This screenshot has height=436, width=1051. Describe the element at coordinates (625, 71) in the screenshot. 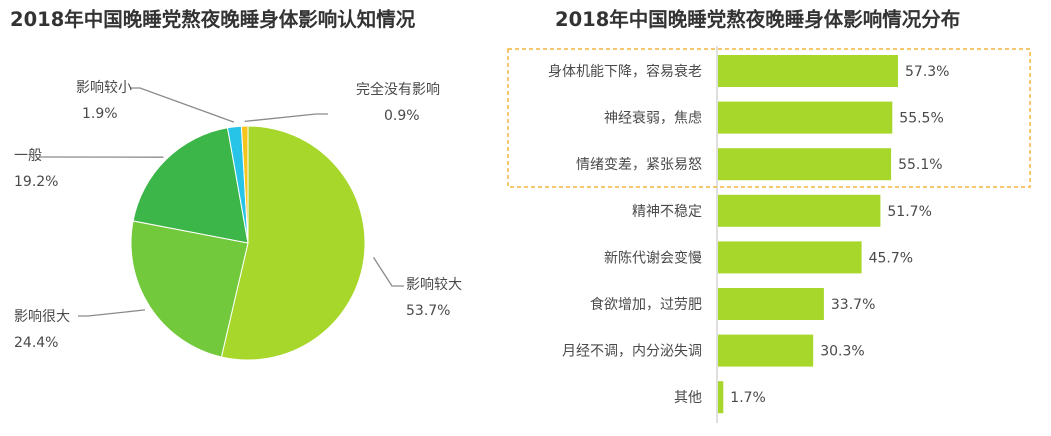

I see `bar-category-label-0: 身体机能下降，容易衰老` at that location.